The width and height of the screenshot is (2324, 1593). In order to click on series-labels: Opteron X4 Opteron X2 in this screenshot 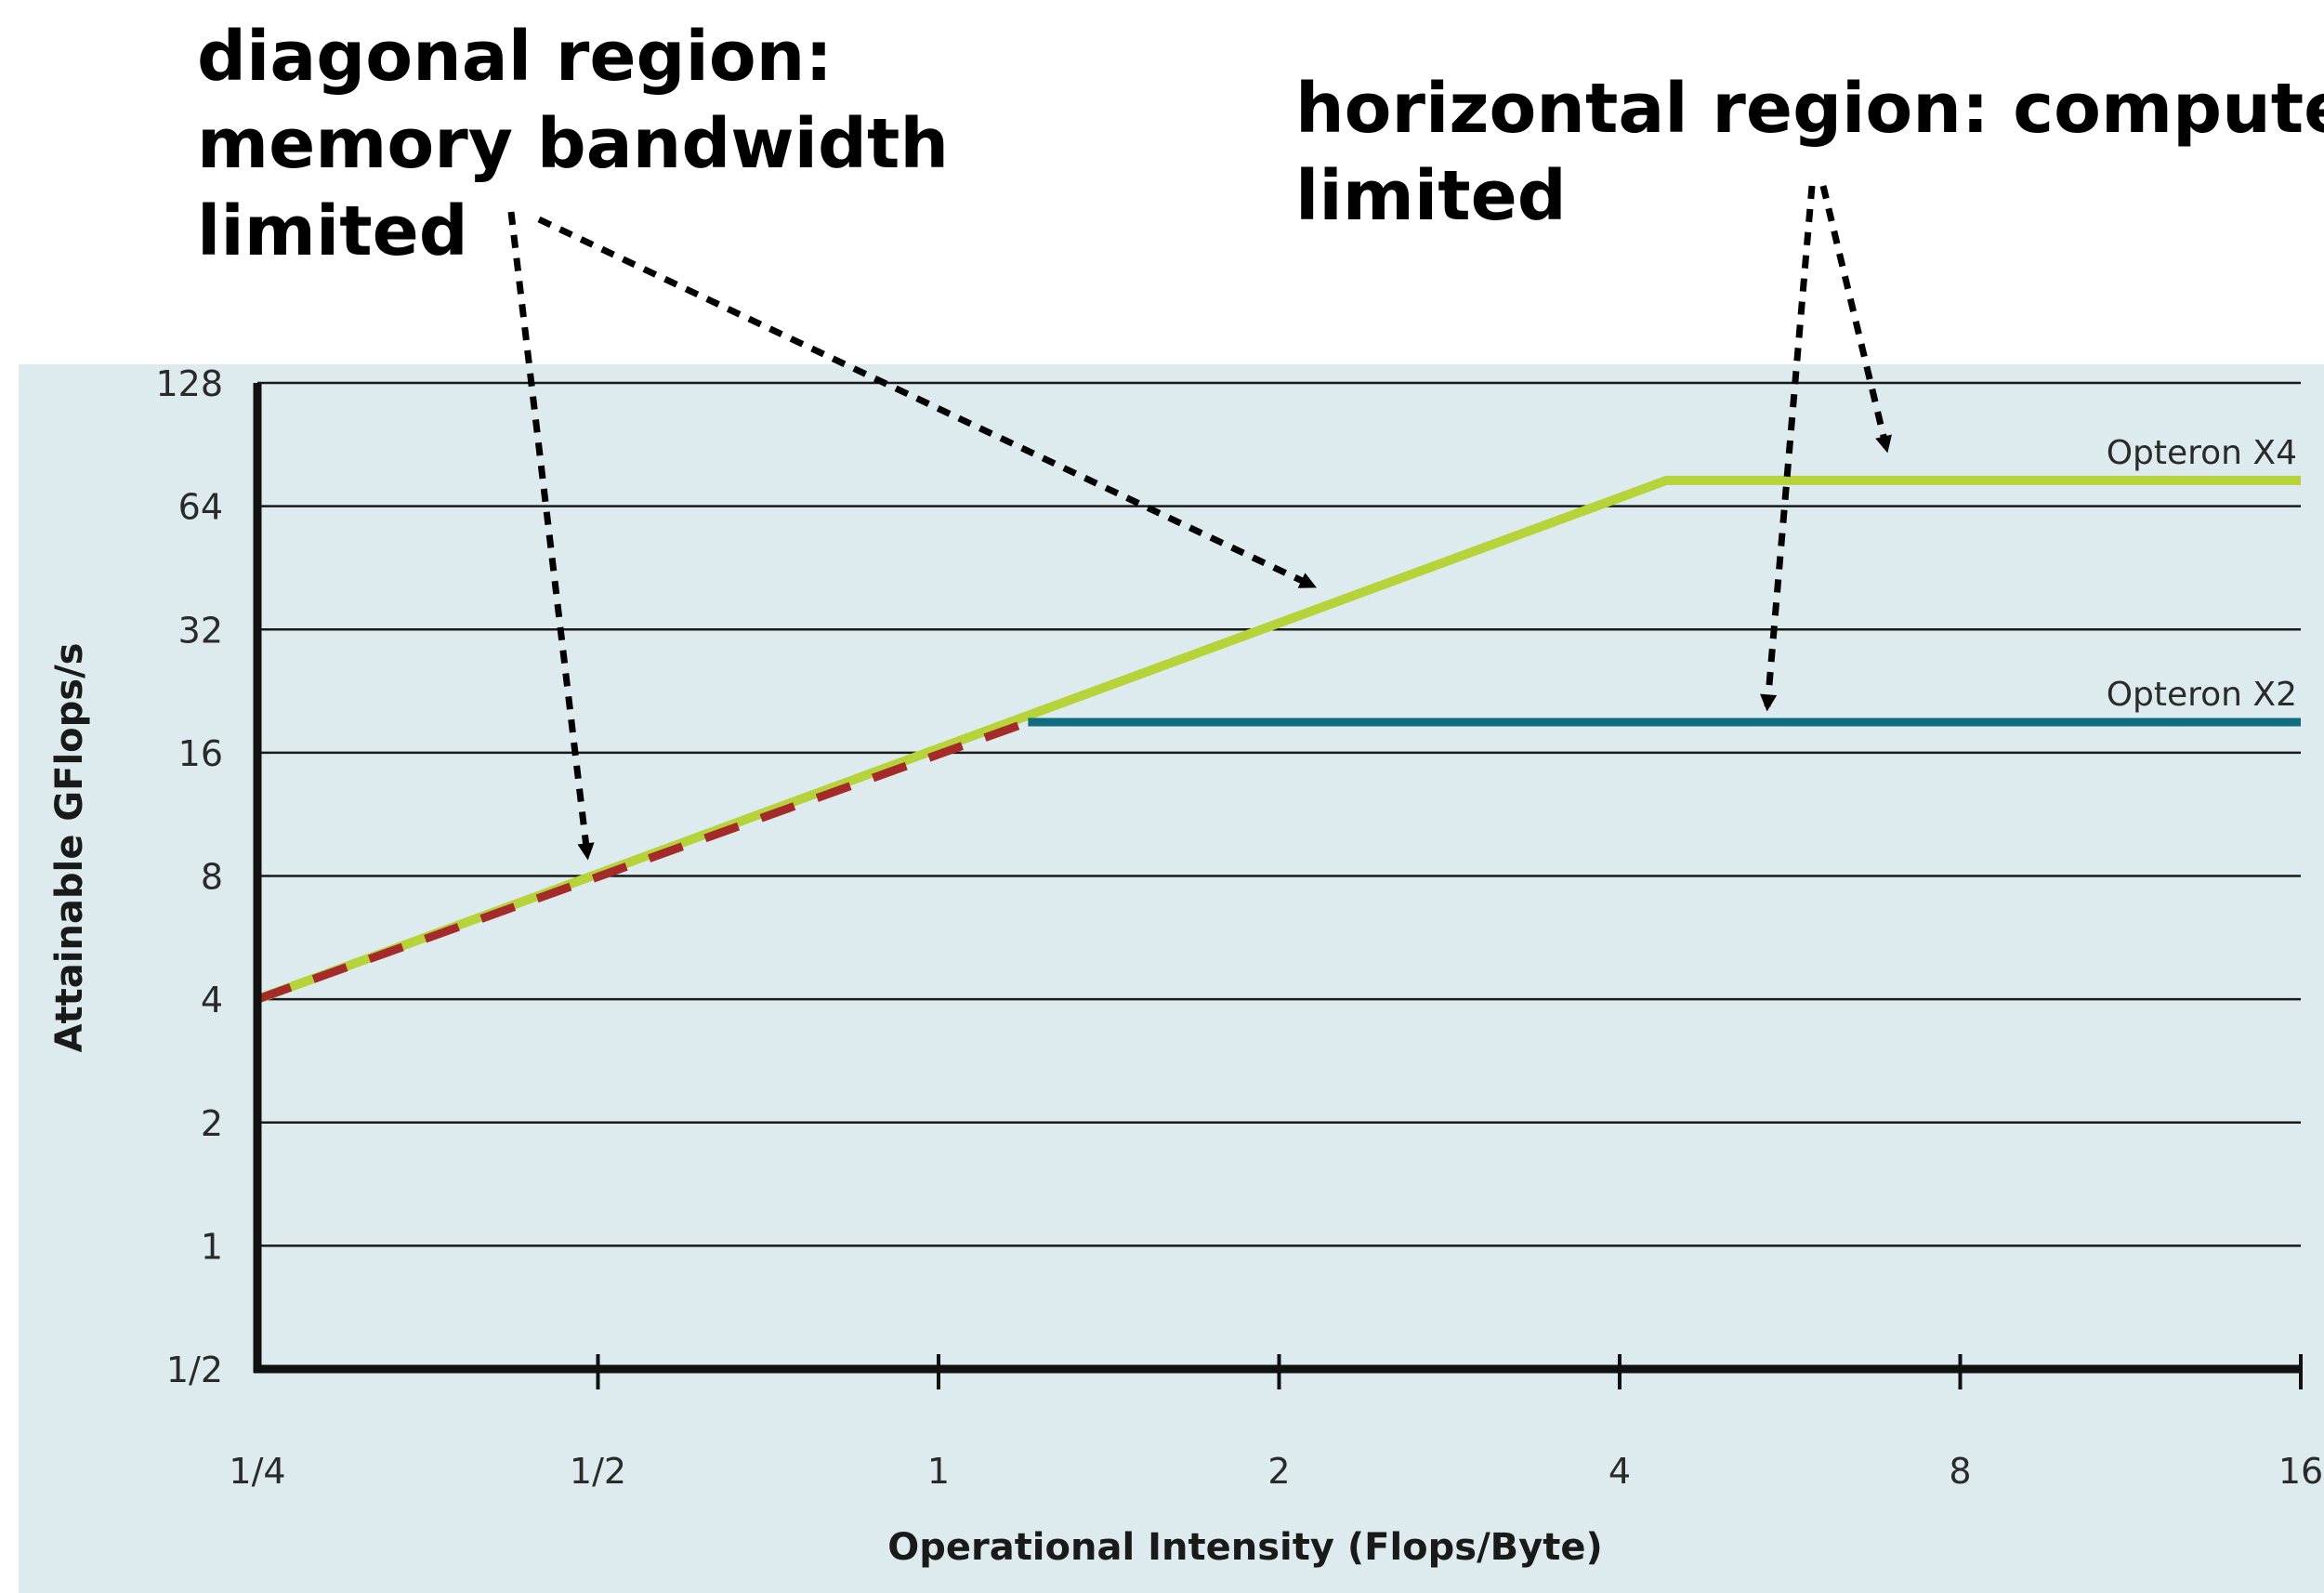, I will do `click(2202, 574)`.